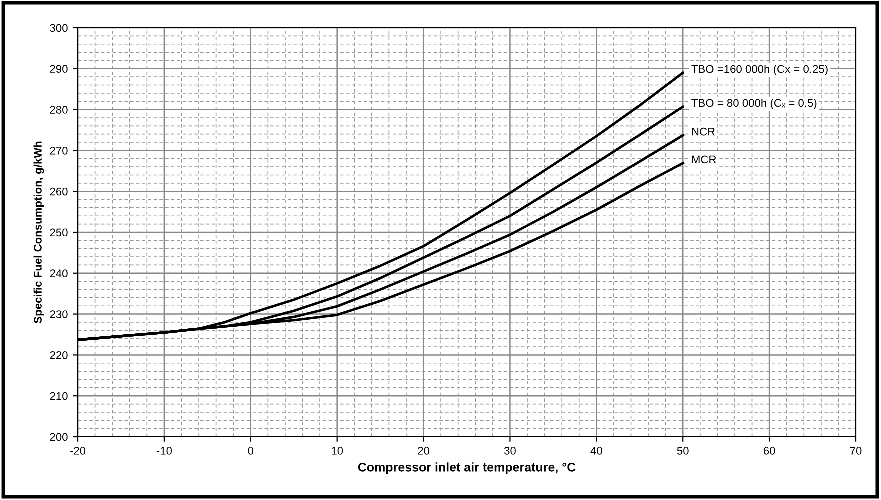 This screenshot has width=881, height=500. What do you see at coordinates (510, 451) in the screenshot?
I see `x-tick-label: 30` at bounding box center [510, 451].